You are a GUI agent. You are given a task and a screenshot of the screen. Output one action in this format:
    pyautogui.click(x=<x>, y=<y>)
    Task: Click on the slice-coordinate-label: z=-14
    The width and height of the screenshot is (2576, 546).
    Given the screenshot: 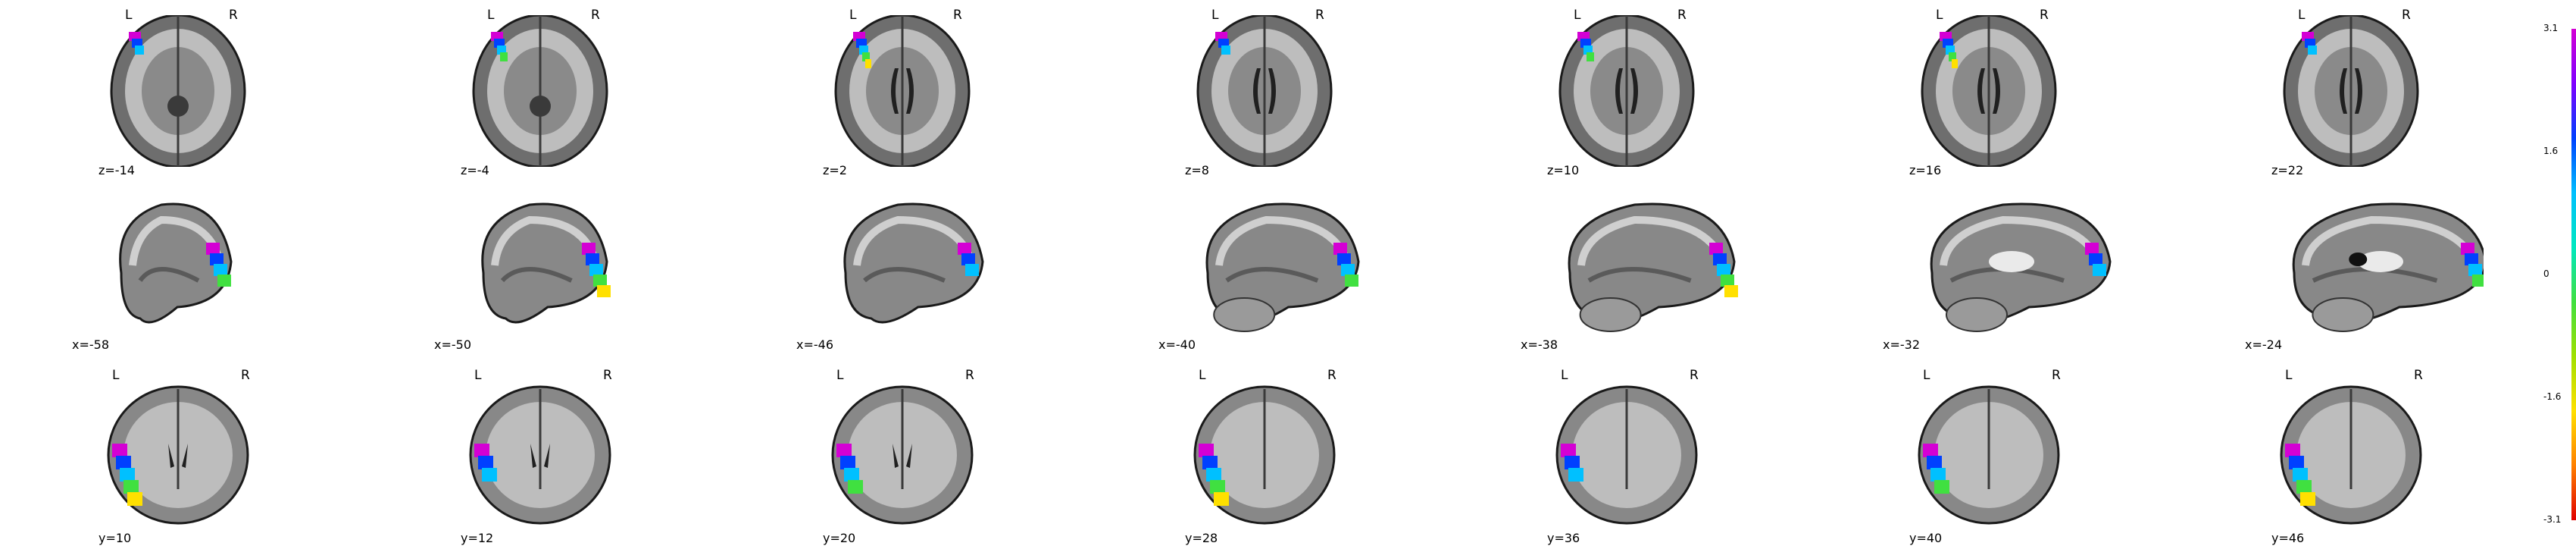 What is the action you would take?
    pyautogui.click(x=117, y=170)
    